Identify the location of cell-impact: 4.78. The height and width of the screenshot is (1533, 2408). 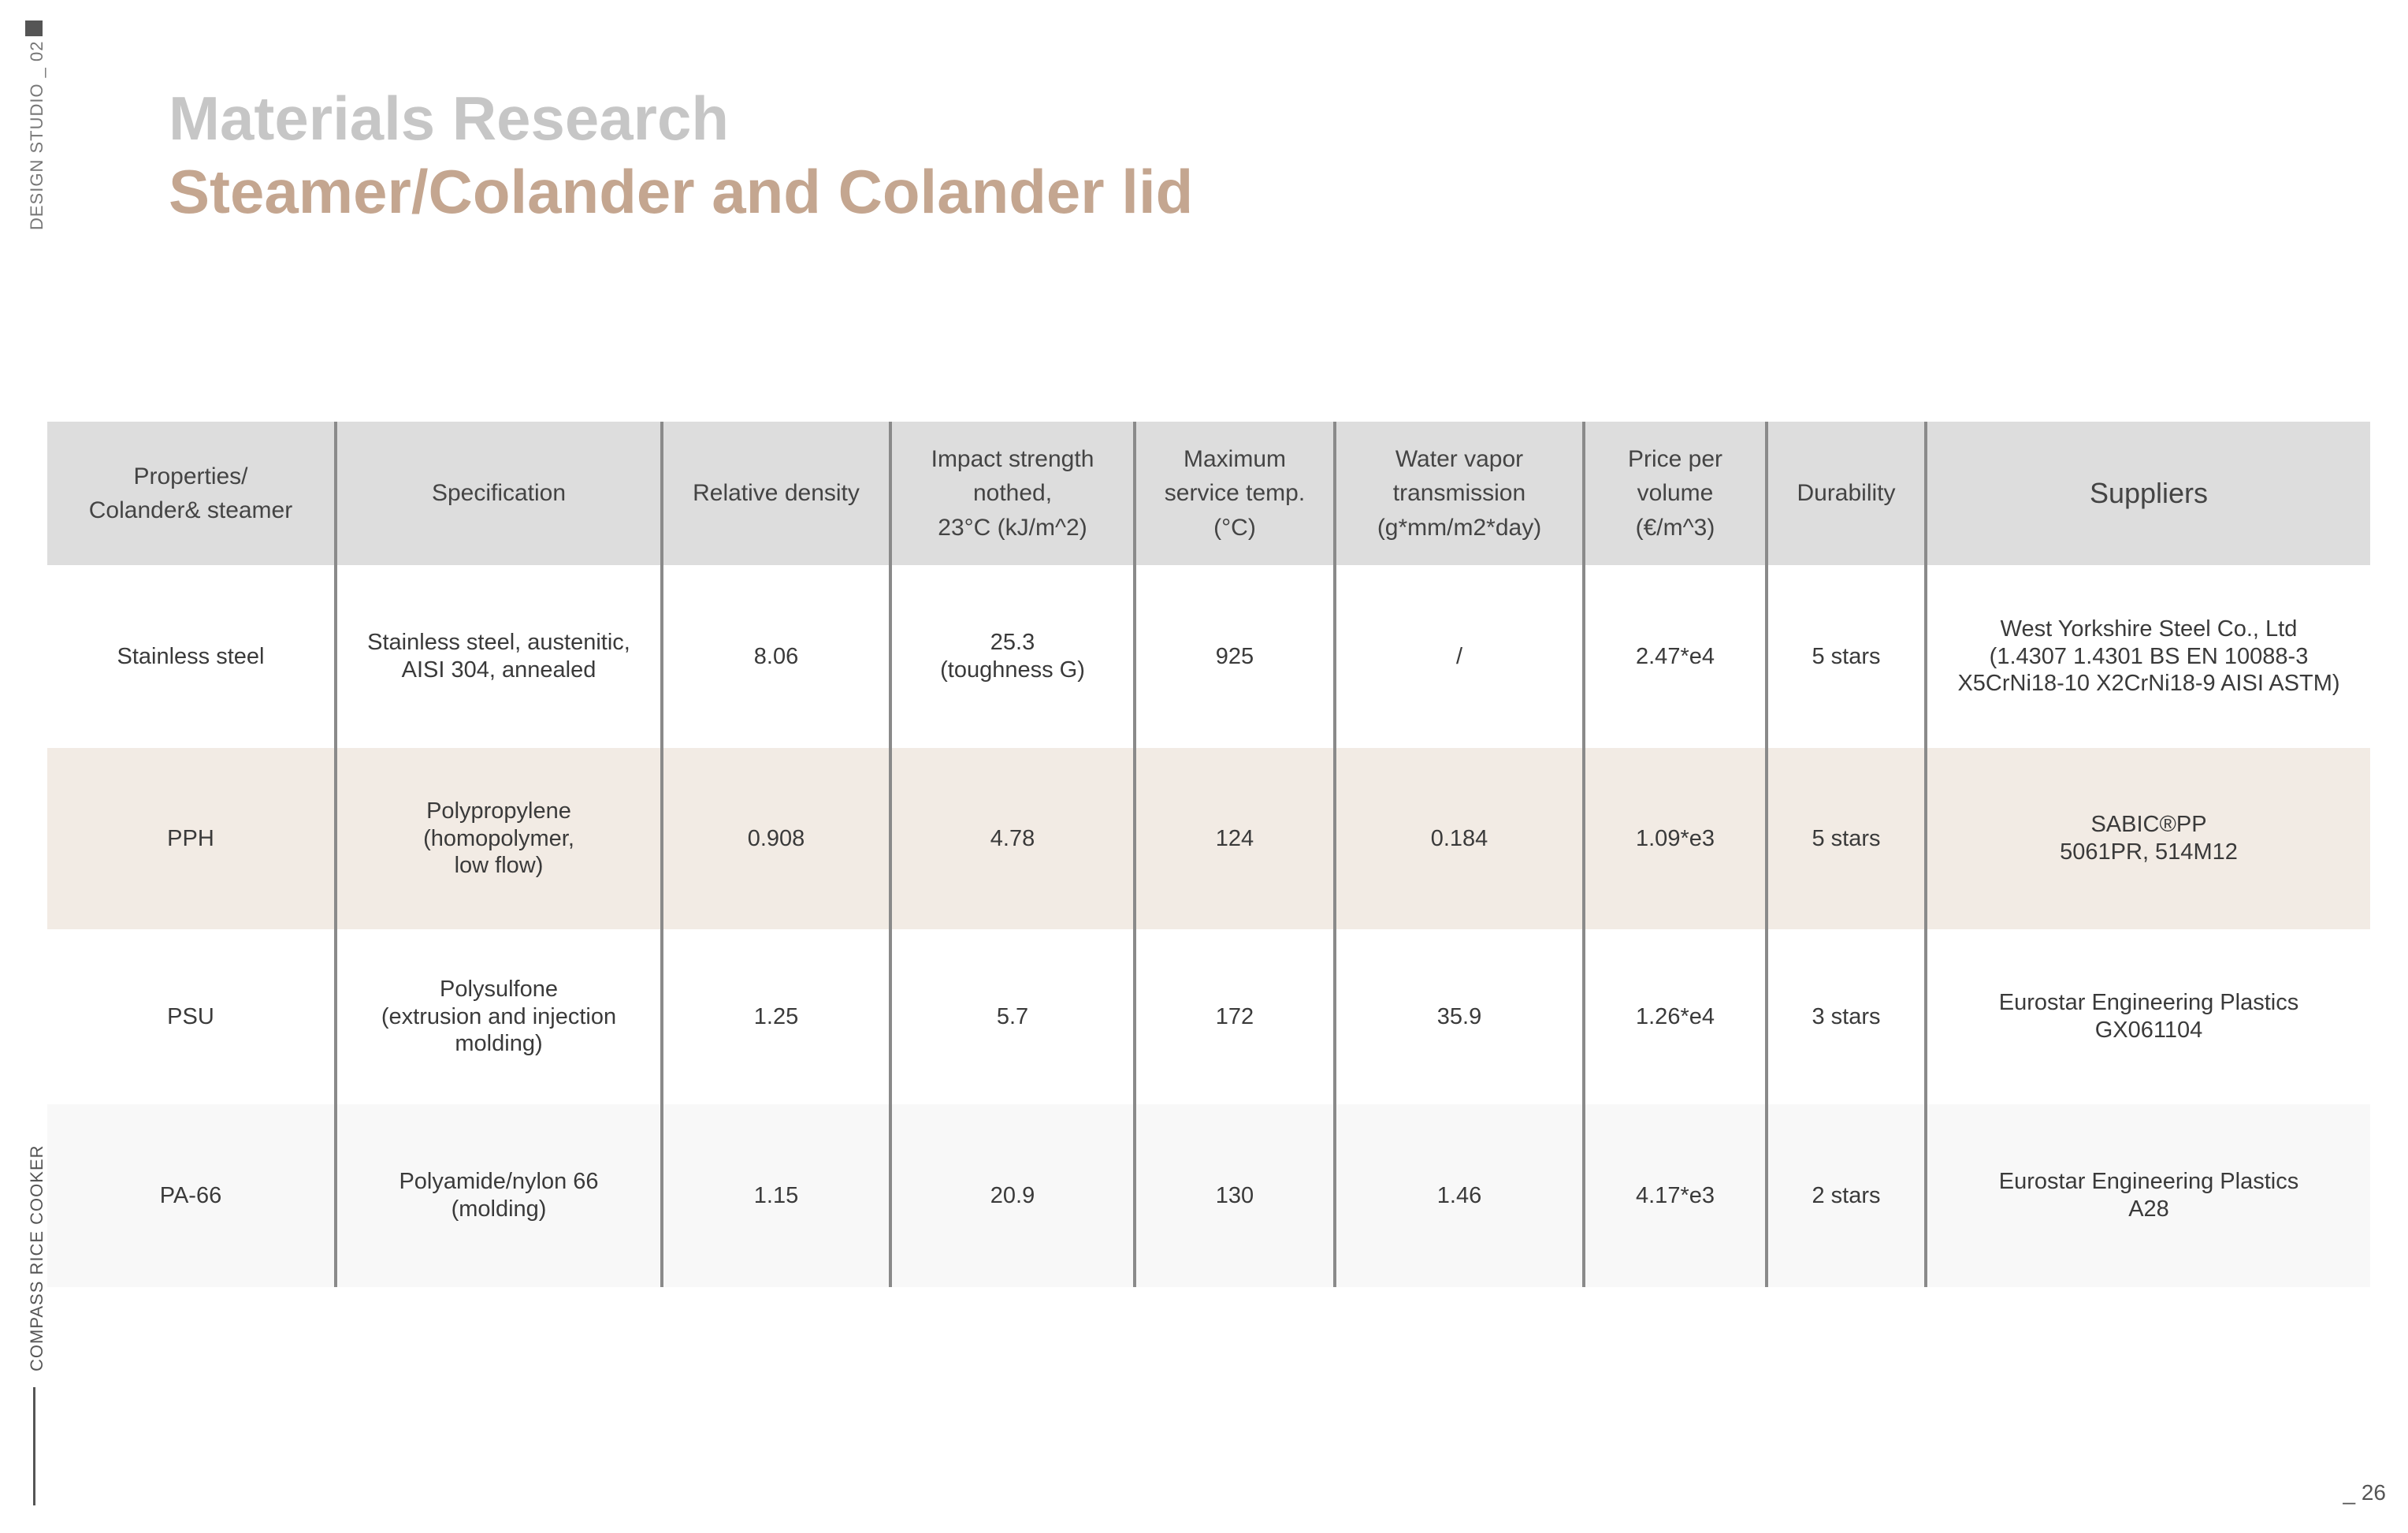
(1012, 838).